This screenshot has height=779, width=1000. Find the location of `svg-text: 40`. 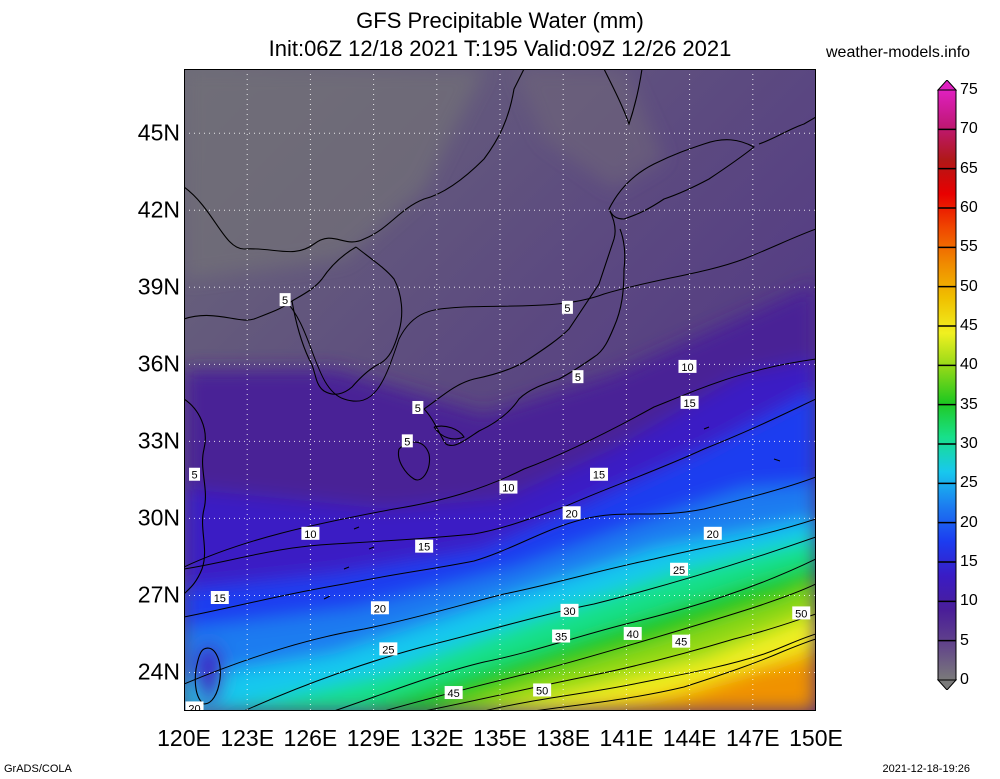

svg-text: 40 is located at coordinates (633, 635).